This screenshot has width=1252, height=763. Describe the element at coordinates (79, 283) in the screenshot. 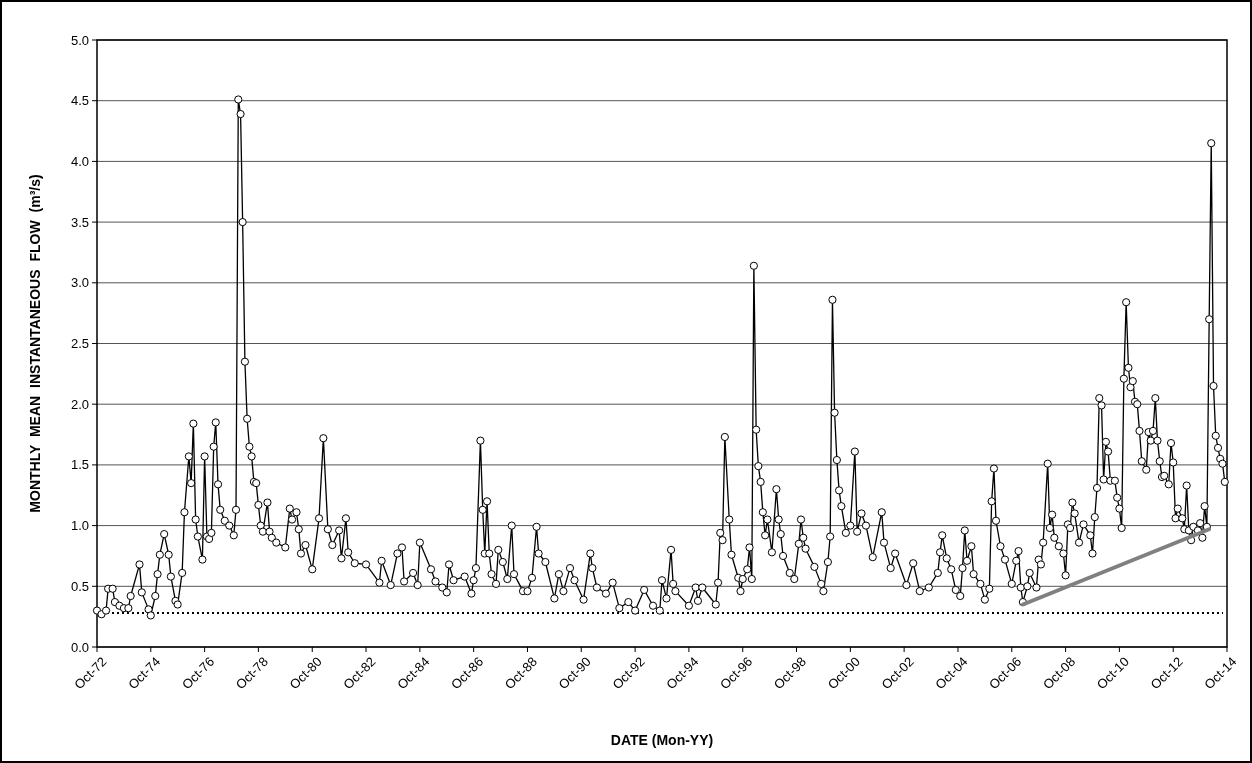

I see `y-tick-label: 3.0` at that location.